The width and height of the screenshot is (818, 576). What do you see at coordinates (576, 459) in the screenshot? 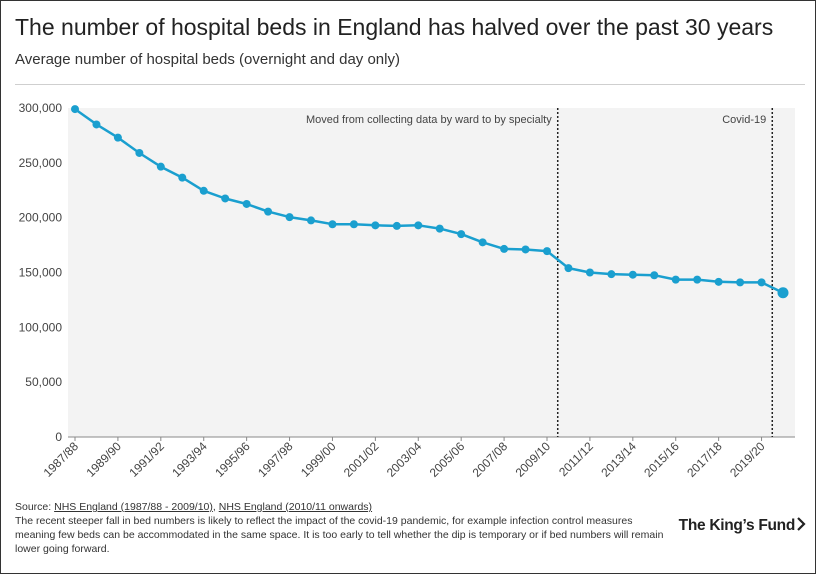
I see `x-tick-label: 2011/12` at bounding box center [576, 459].